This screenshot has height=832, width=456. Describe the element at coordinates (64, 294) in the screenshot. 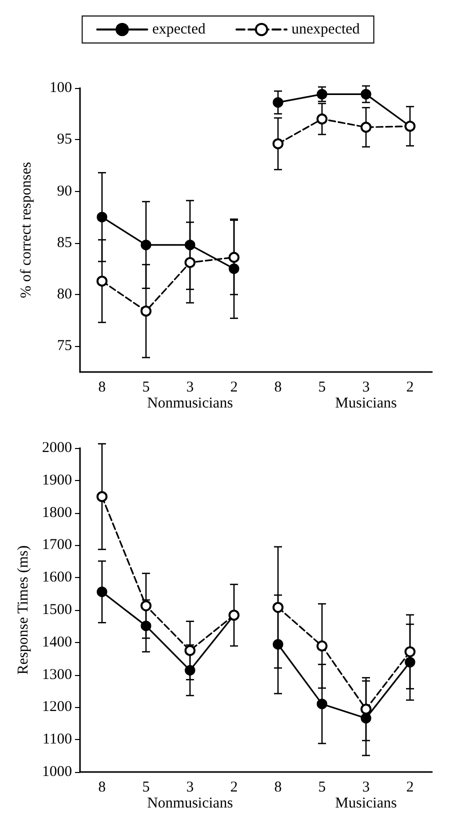

I see `y-tick-label: 80` at that location.